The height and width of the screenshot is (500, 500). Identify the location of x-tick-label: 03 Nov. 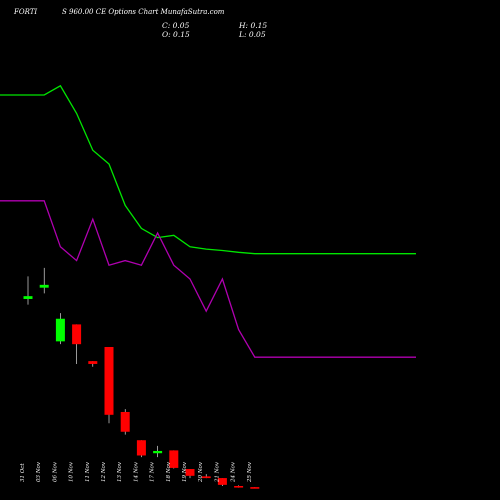
(39, 471).